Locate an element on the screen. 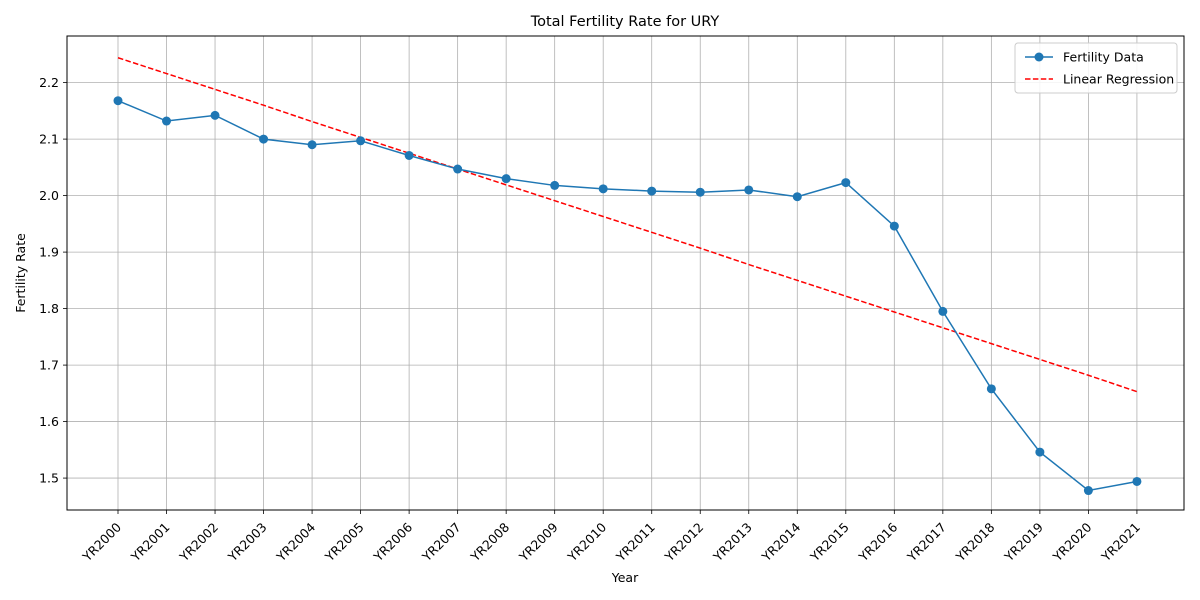 The height and width of the screenshot is (600, 1200). x-tick-label: YR2003 is located at coordinates (246, 542).